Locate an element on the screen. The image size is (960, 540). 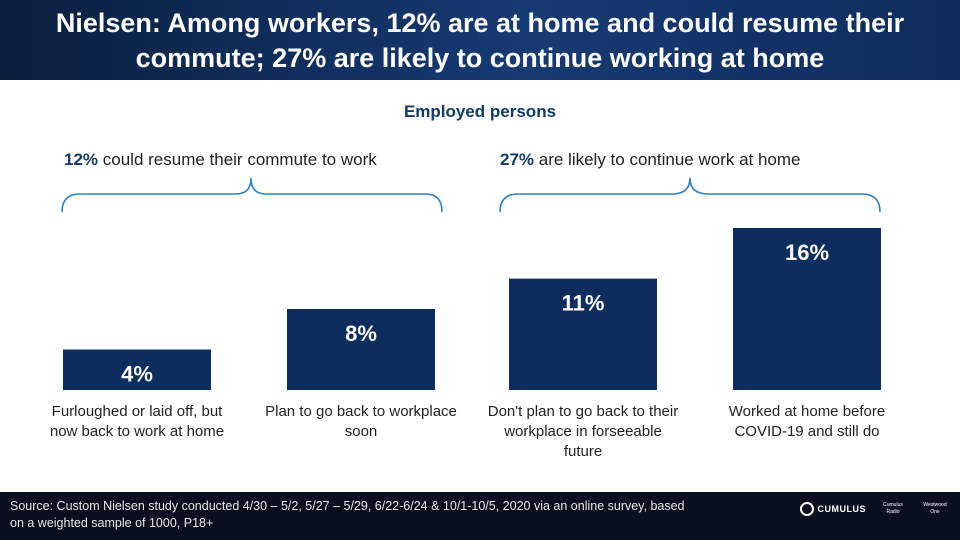
brace-commute is located at coordinates (252, 195).